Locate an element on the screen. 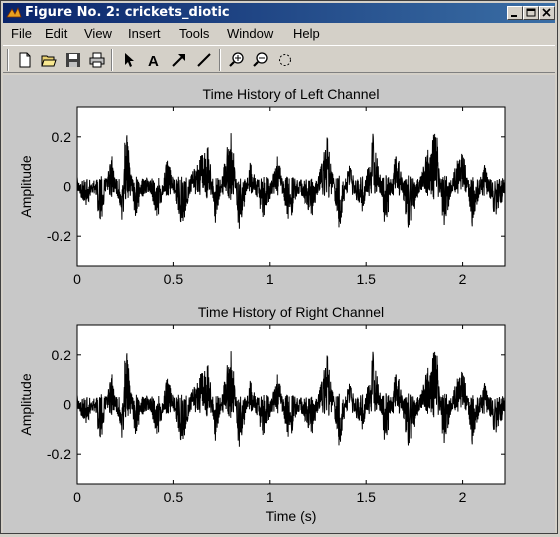  zoom-out-button is located at coordinates (261, 60).